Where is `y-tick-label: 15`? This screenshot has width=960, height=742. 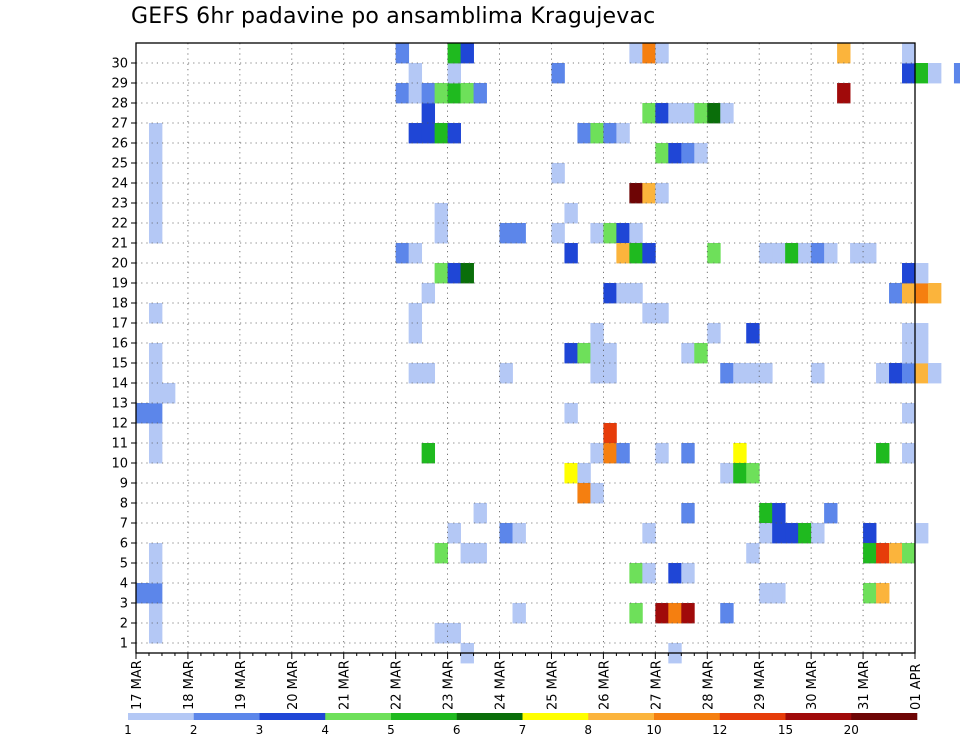 y-tick-label: 15 is located at coordinates (119, 364).